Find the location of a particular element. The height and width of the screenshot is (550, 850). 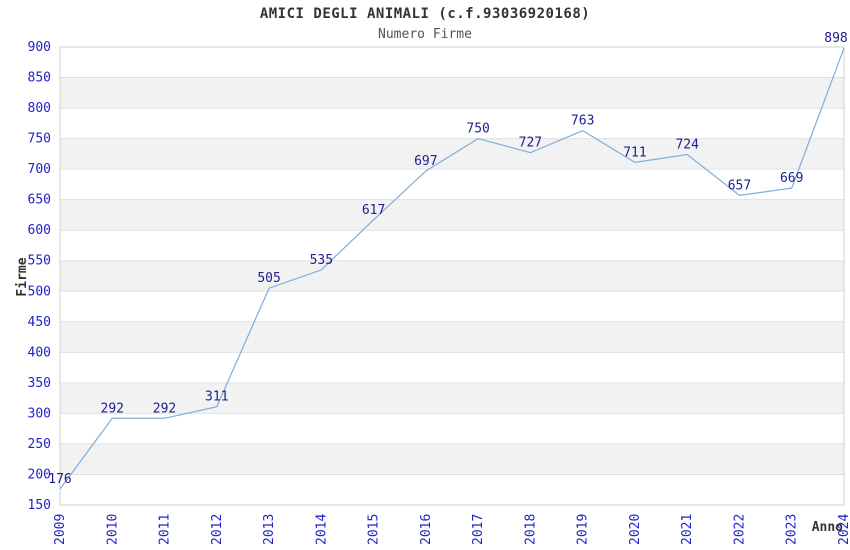

chart-title: AMICI DEGLI ANIMALI (c.f.93036920168) is located at coordinates (425, 14).